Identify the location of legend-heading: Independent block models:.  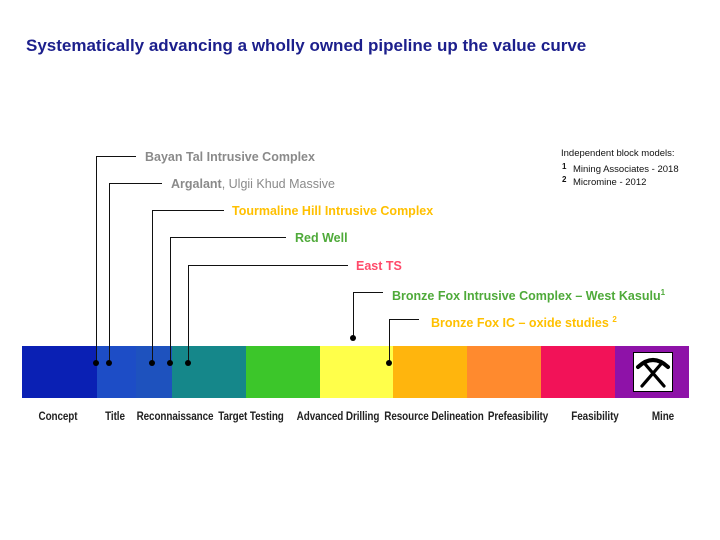
(618, 153).